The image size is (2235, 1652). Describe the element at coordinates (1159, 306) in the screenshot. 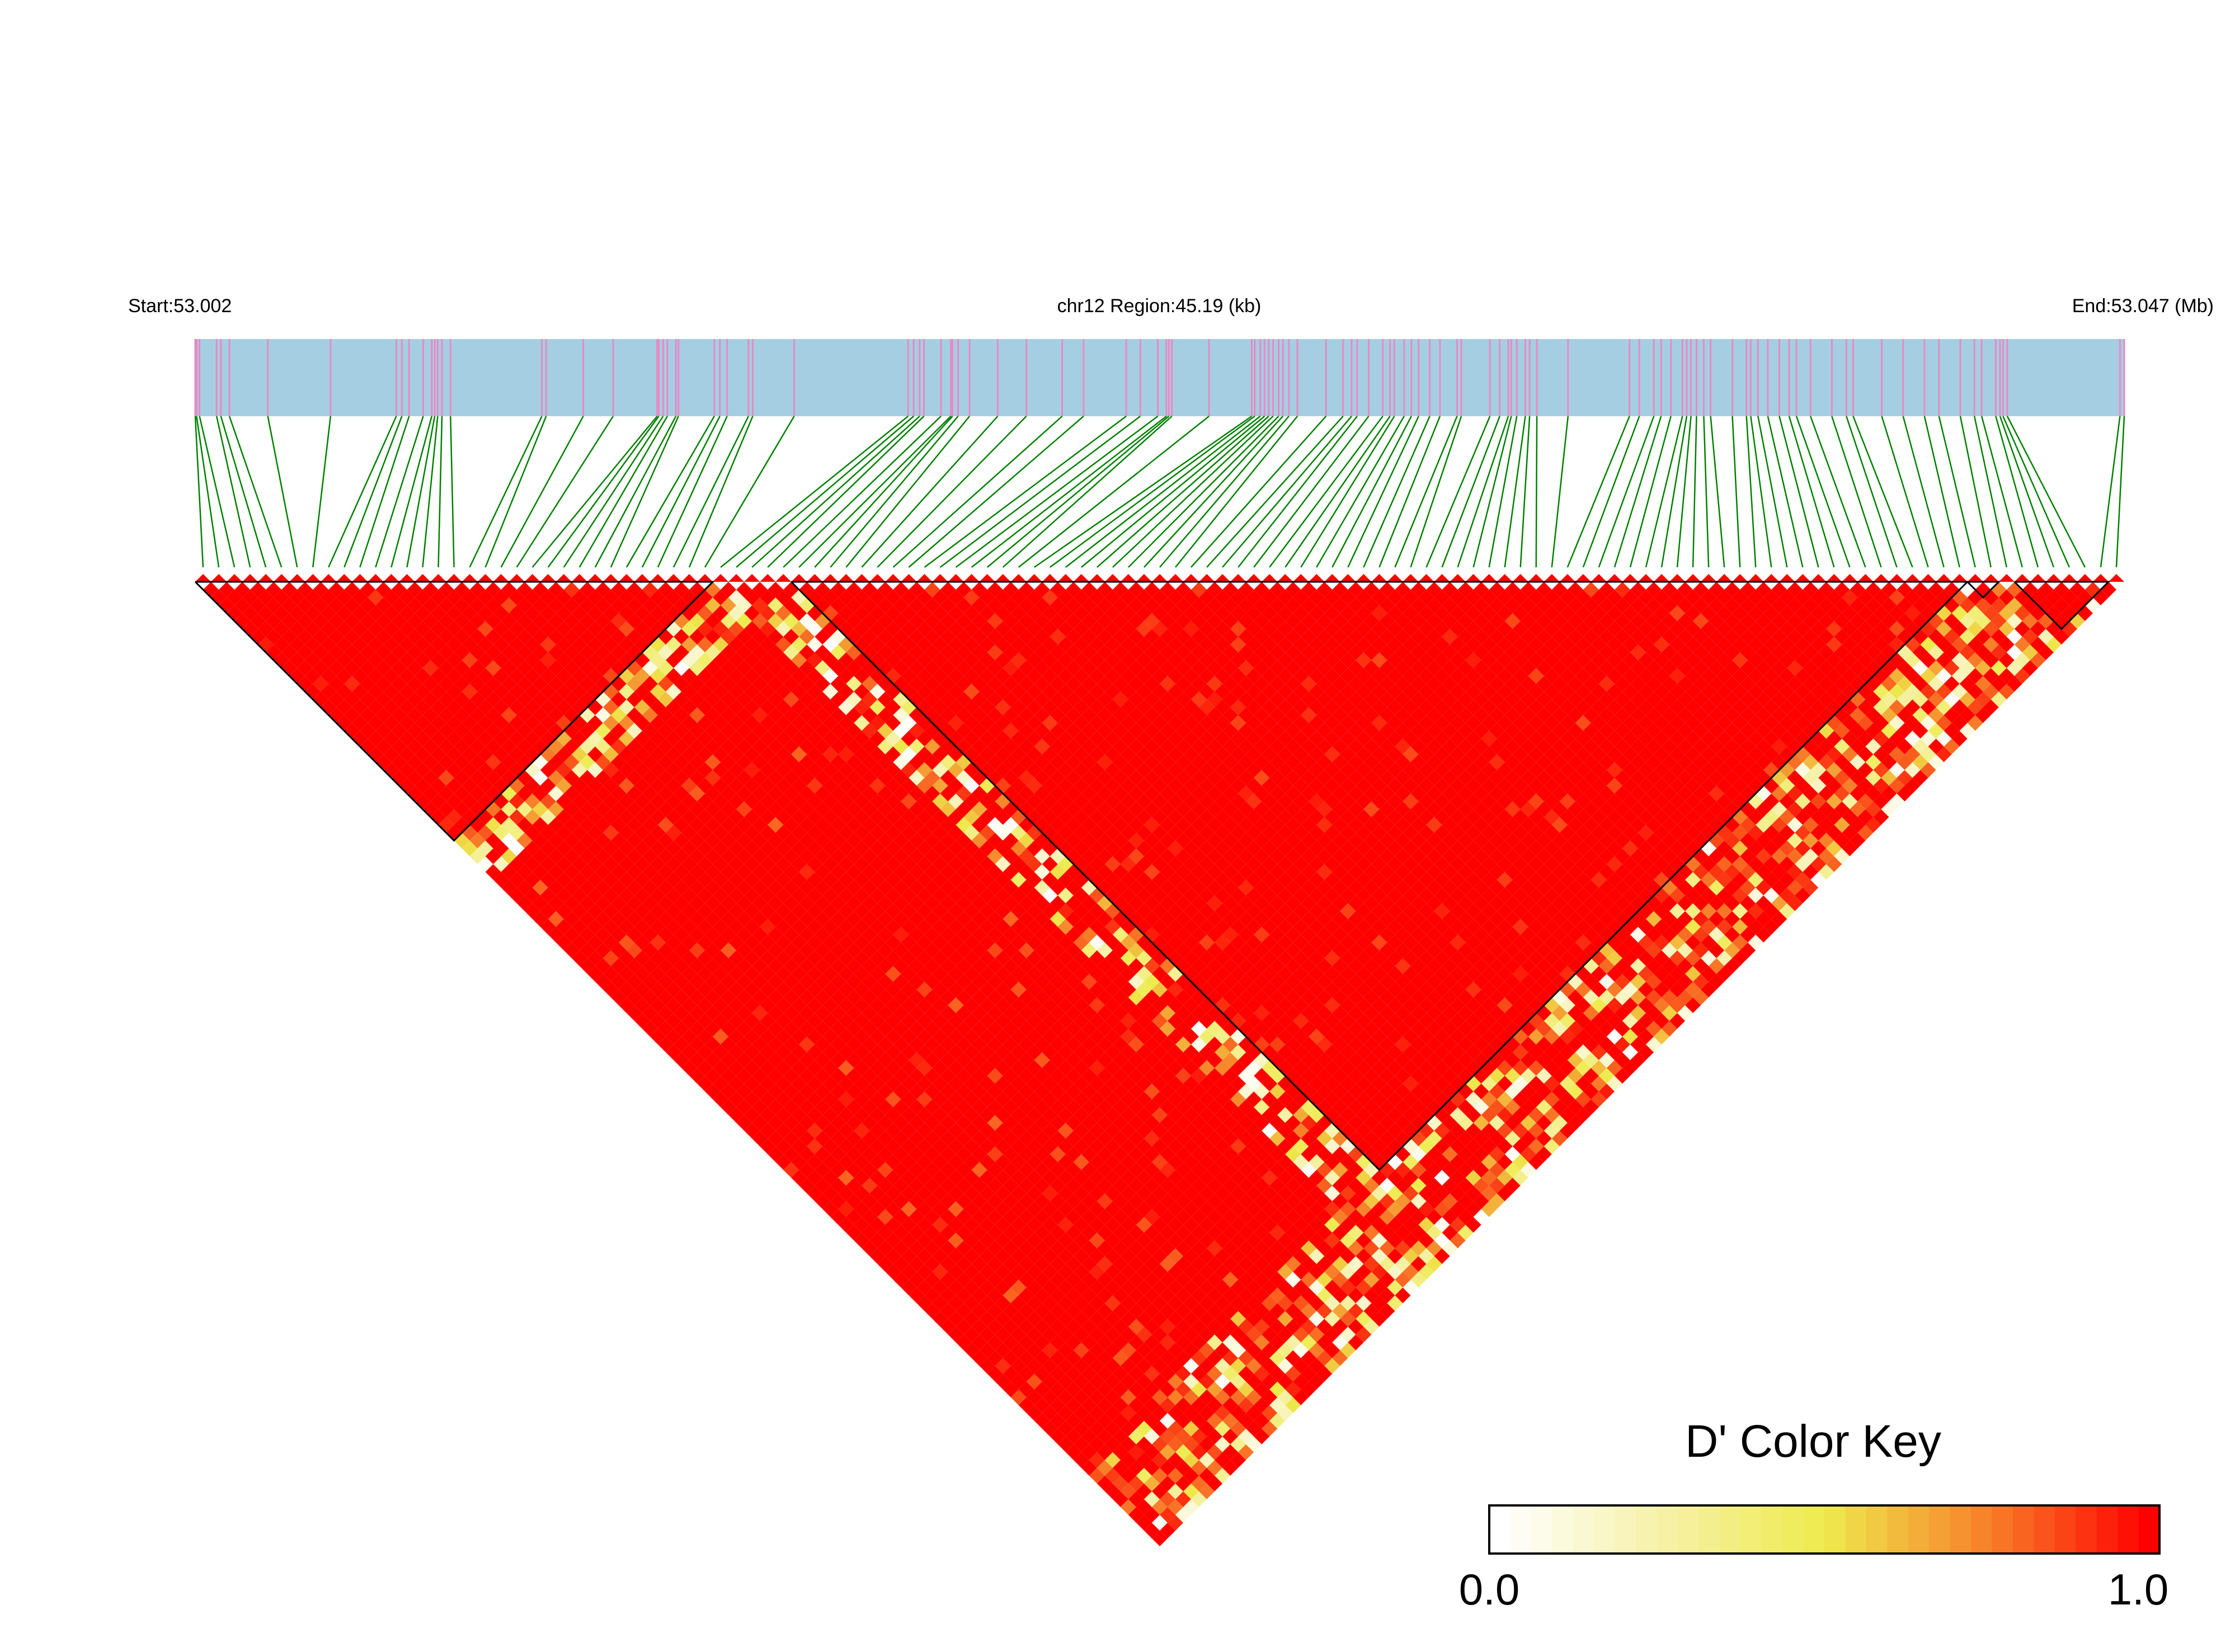

I see `region-label: chr12 Region:45.19 (kb)` at that location.